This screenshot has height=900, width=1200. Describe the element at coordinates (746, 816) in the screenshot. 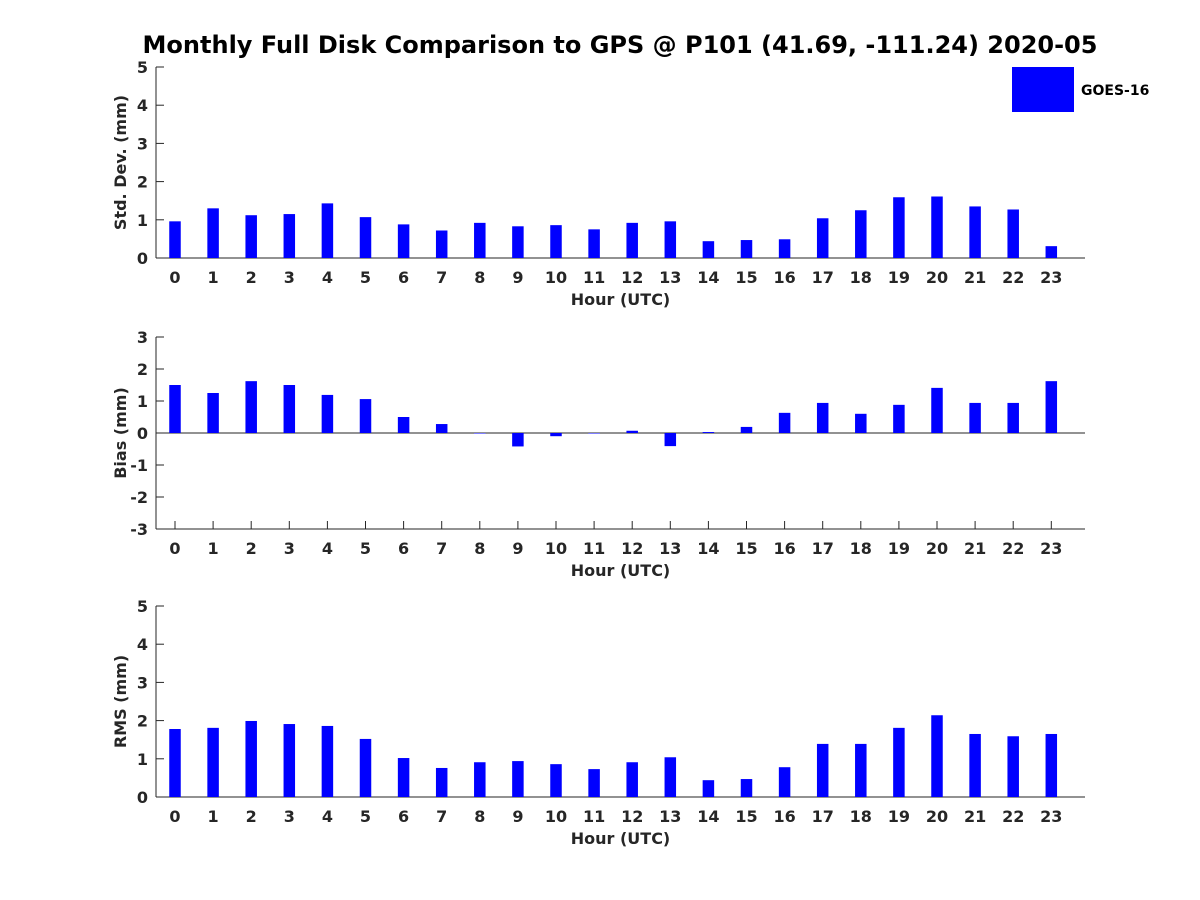

I see `rms-x-tick-label: 15` at that location.